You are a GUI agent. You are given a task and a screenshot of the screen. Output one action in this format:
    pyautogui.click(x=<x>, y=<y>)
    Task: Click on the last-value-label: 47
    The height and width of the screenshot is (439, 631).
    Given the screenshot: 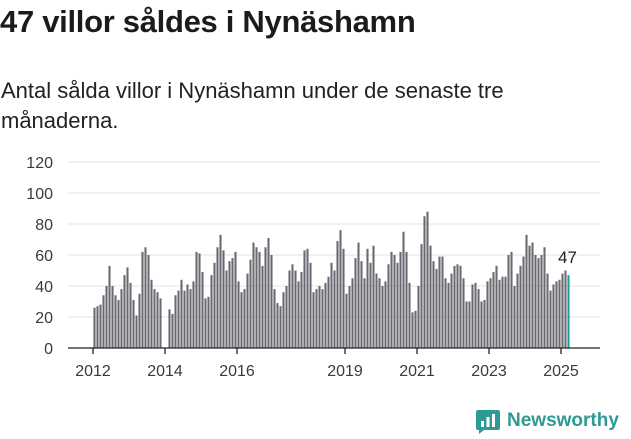 What is the action you would take?
    pyautogui.click(x=567, y=257)
    